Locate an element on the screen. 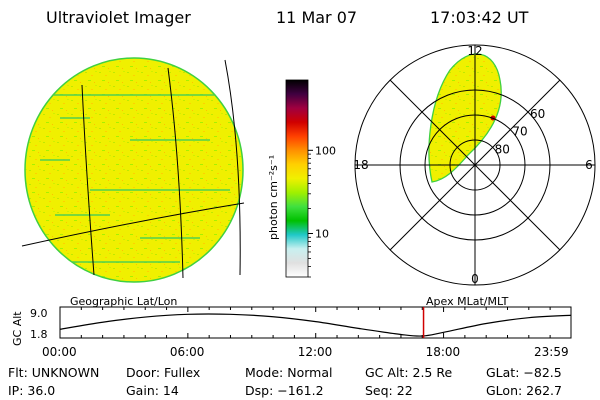 The width and height of the screenshot is (600, 400). x-tick-label: 12:00 is located at coordinates (315, 352).